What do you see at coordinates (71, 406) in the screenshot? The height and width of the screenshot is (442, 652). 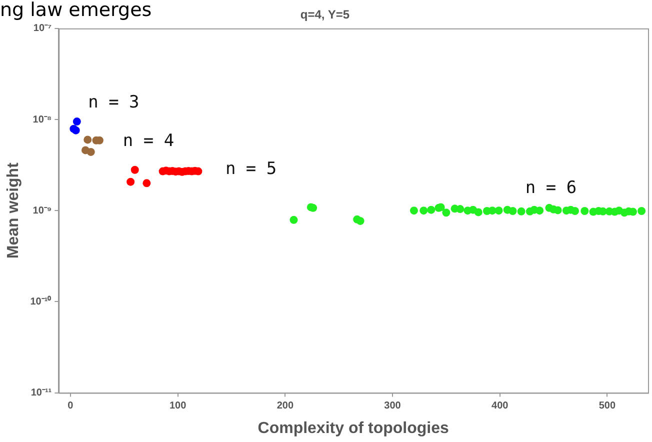 I see `x-tick-label: 0` at bounding box center [71, 406].